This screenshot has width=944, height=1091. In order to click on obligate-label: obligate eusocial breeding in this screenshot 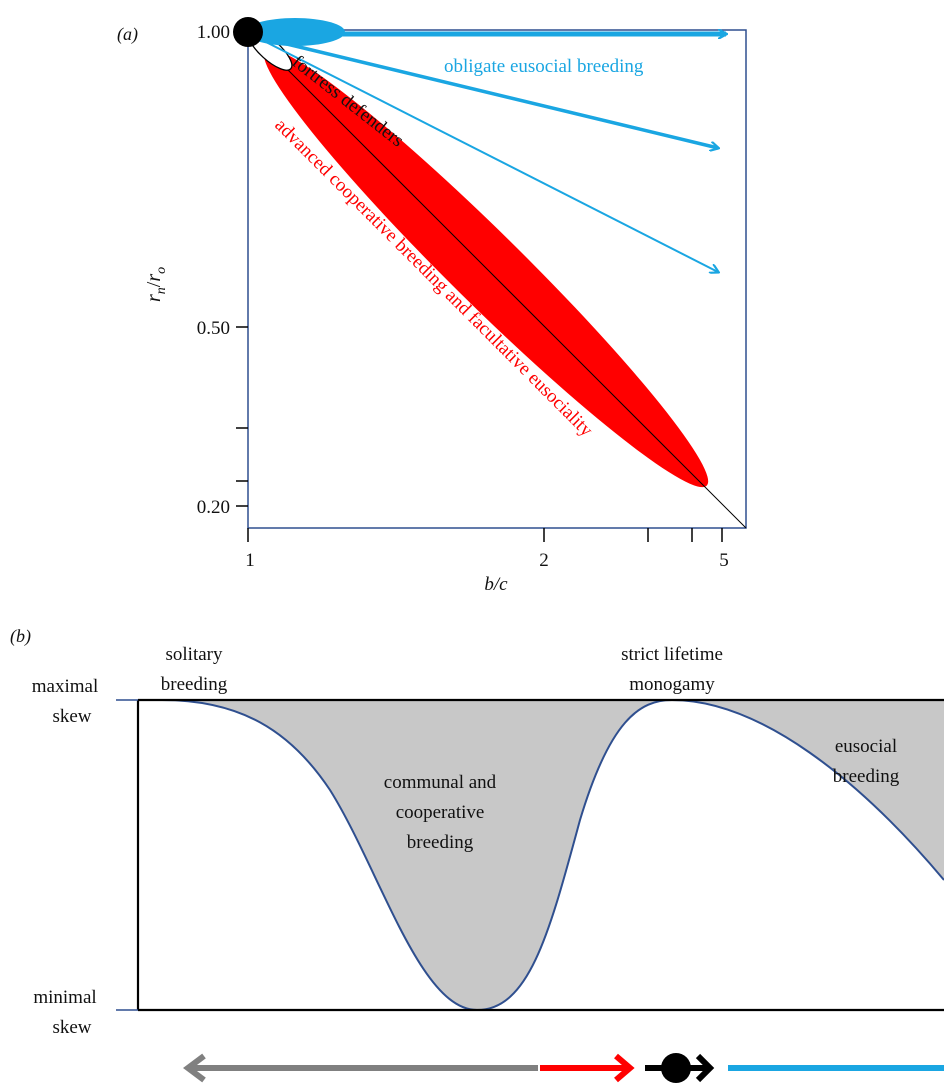, I will do `click(544, 66)`.